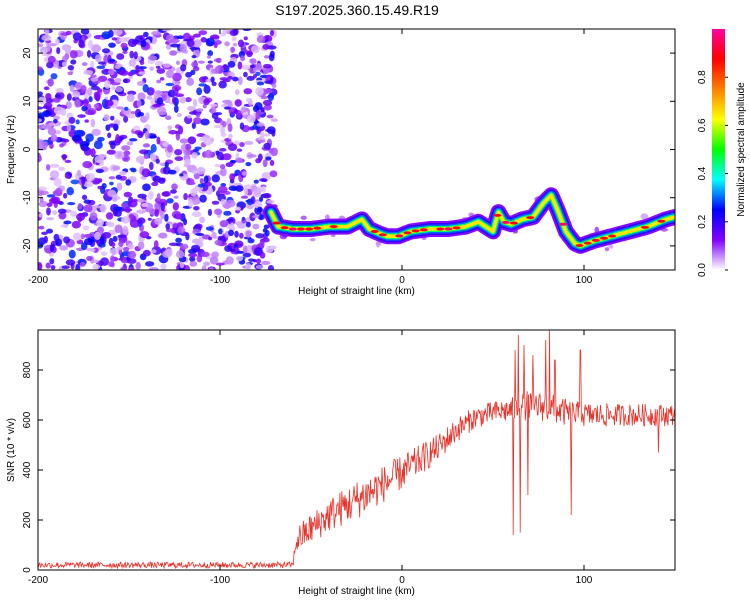 Image resolution: width=750 pixels, height=605 pixels. What do you see at coordinates (356, 291) in the screenshot?
I see `spectrogram-x-axis-label: Height of straight line (km)` at bounding box center [356, 291].